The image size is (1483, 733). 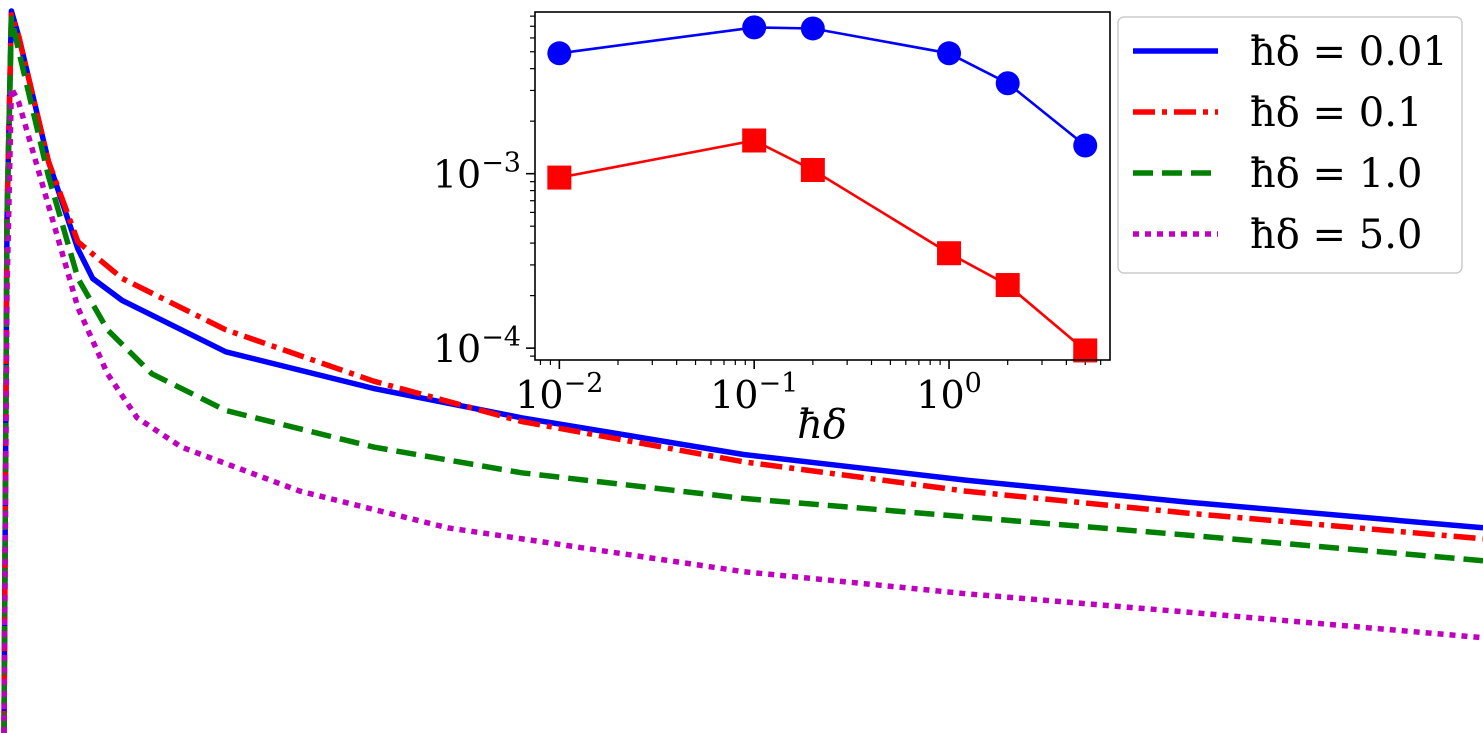 What do you see at coordinates (477, 346) in the screenshot?
I see `inset-y-tick-label: 10⁻⁴` at bounding box center [477, 346].